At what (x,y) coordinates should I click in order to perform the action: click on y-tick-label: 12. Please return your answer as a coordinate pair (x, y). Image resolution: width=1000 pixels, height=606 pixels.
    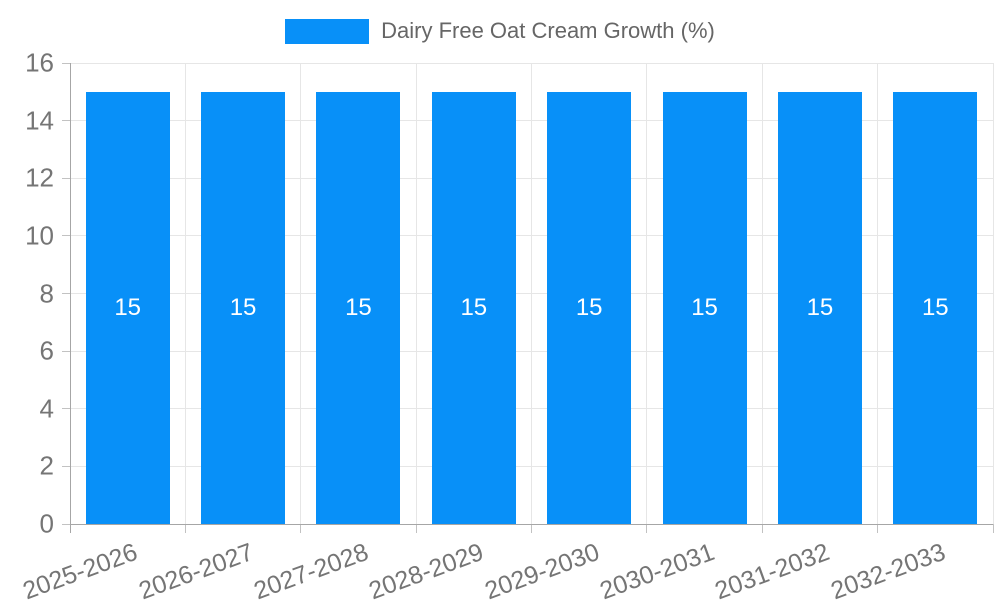
    Looking at the image, I should click on (39, 177).